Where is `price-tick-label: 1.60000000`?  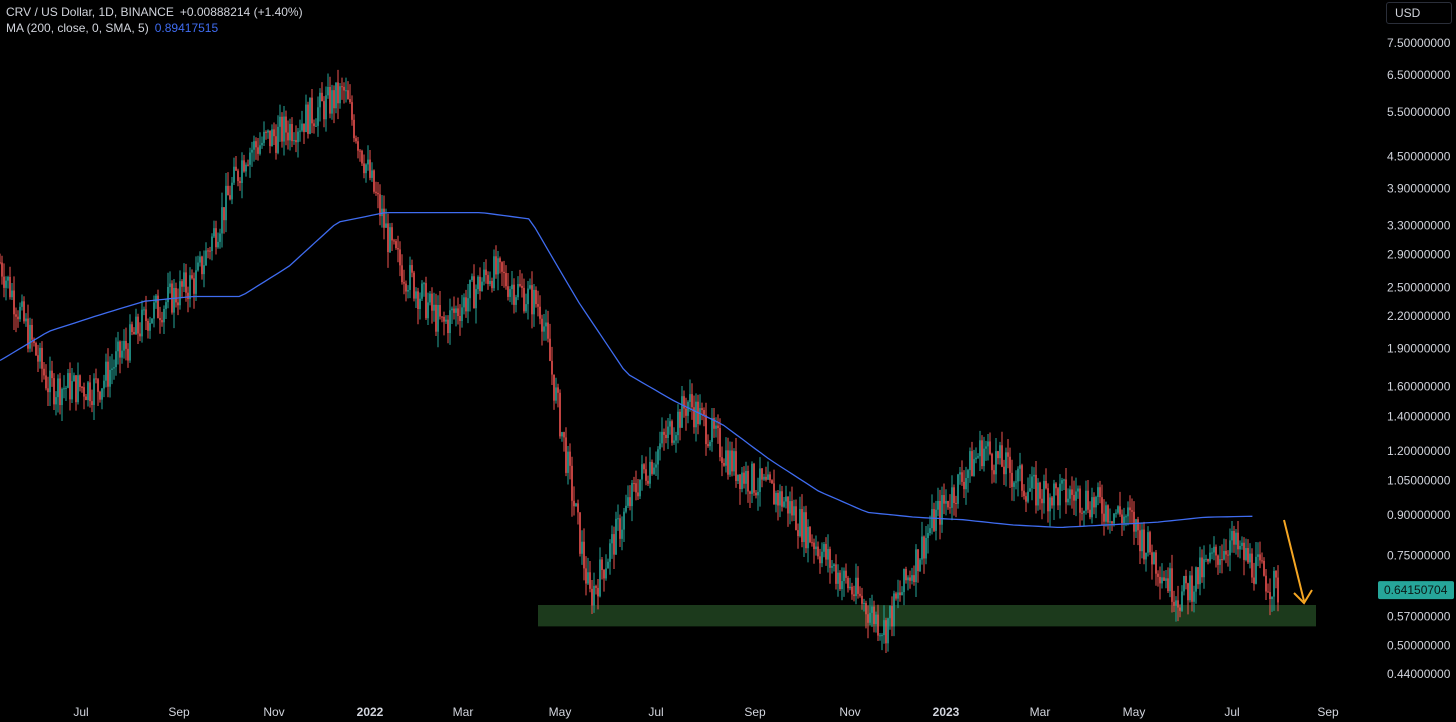
price-tick-label: 1.60000000 is located at coordinates (1419, 387).